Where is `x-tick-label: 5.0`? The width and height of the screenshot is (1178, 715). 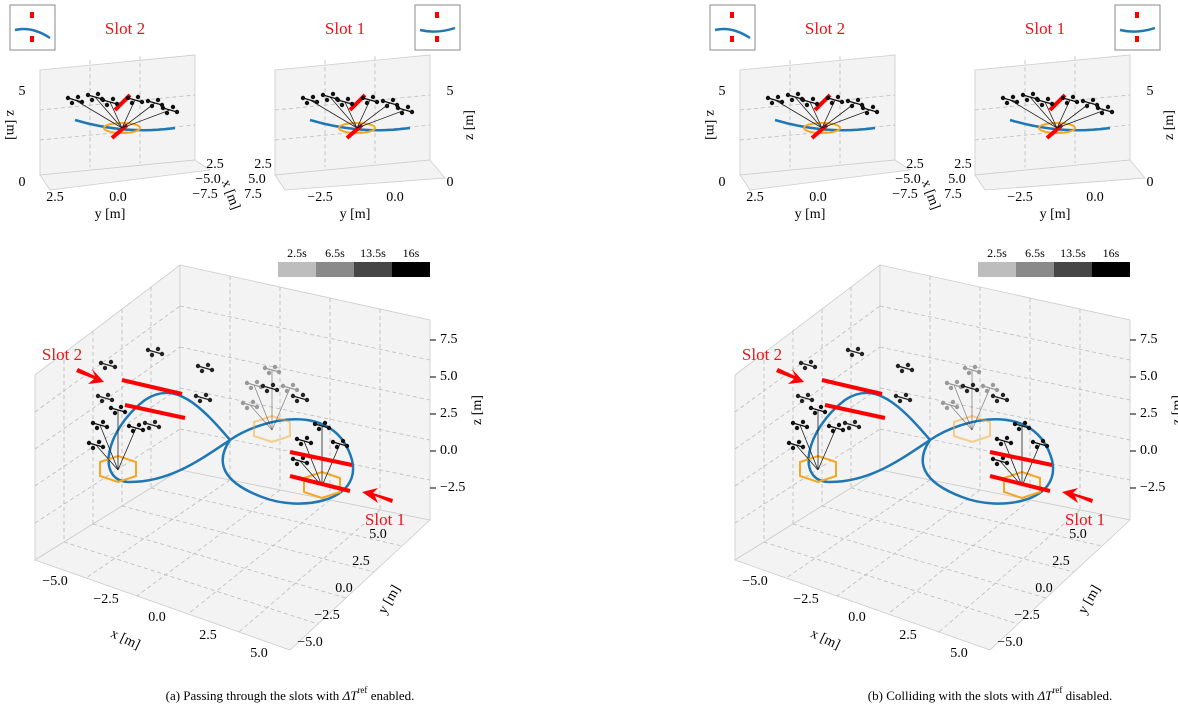 x-tick-label: 5.0 is located at coordinates (959, 653).